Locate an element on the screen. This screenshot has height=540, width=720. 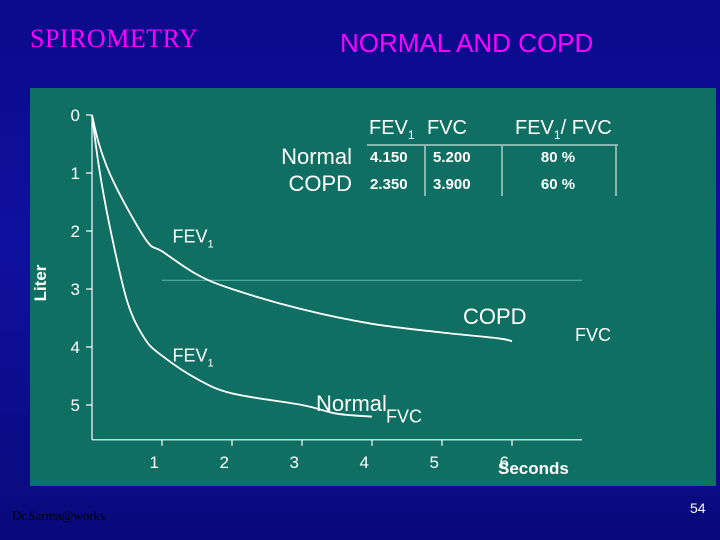
footer-credit: Dr.Sarma@works is located at coordinates (59, 515).